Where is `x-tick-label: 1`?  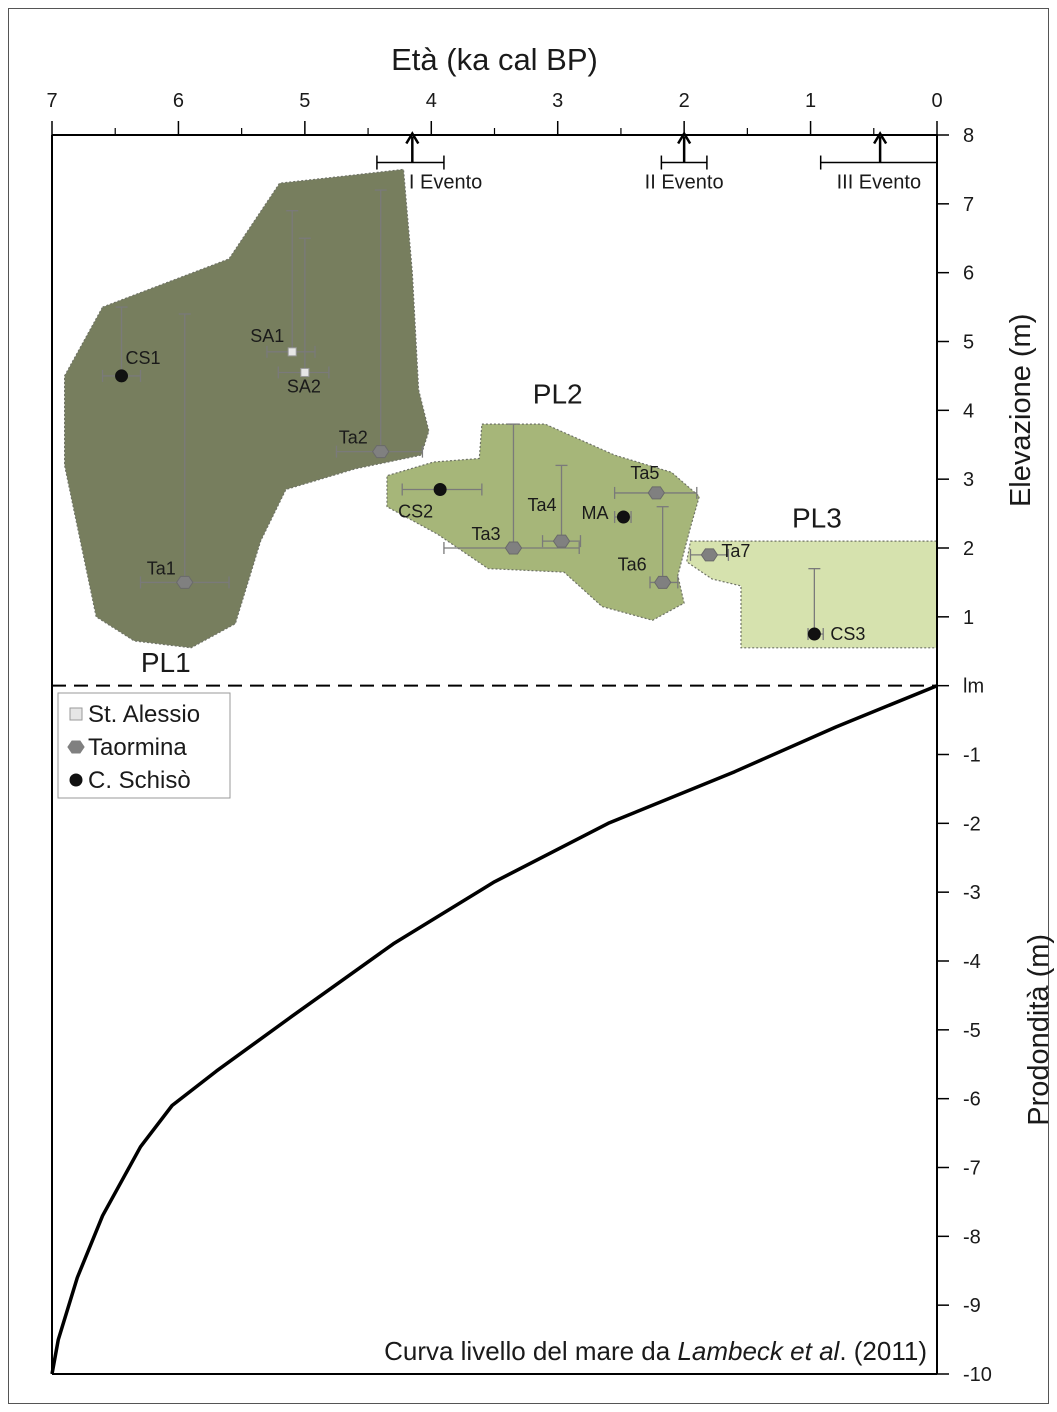 x-tick-label: 1 is located at coordinates (810, 101).